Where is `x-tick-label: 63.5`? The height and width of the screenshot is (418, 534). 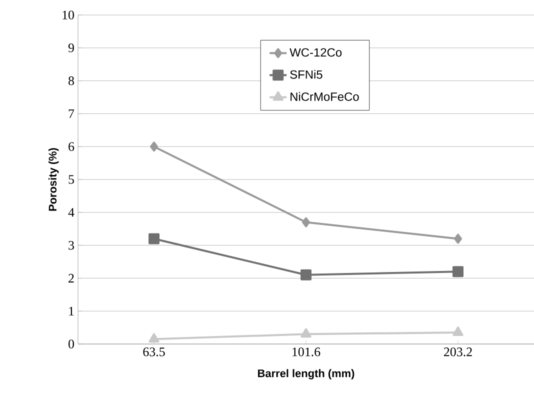 x-tick-label: 63.5 is located at coordinates (154, 352).